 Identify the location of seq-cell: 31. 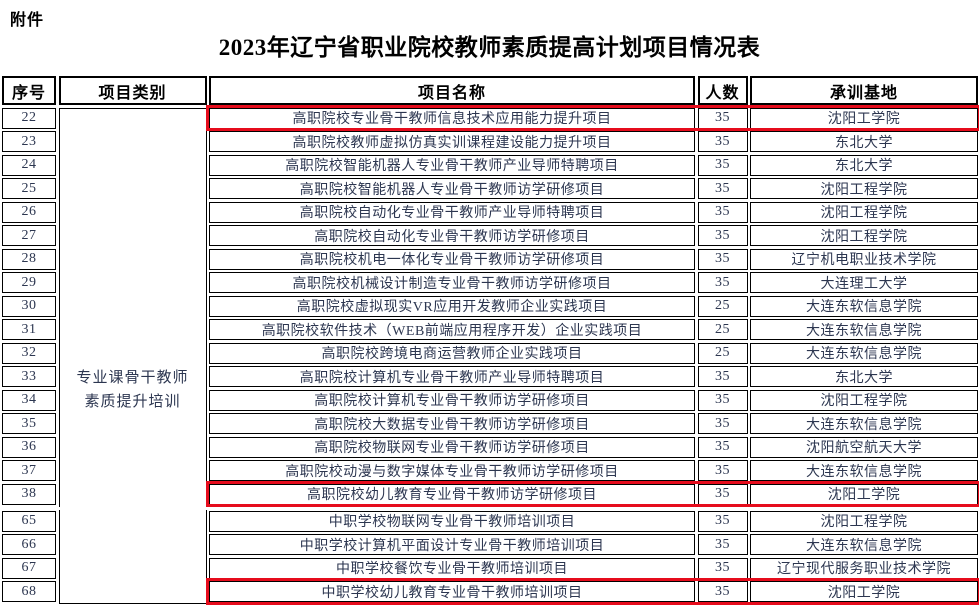
(29, 329).